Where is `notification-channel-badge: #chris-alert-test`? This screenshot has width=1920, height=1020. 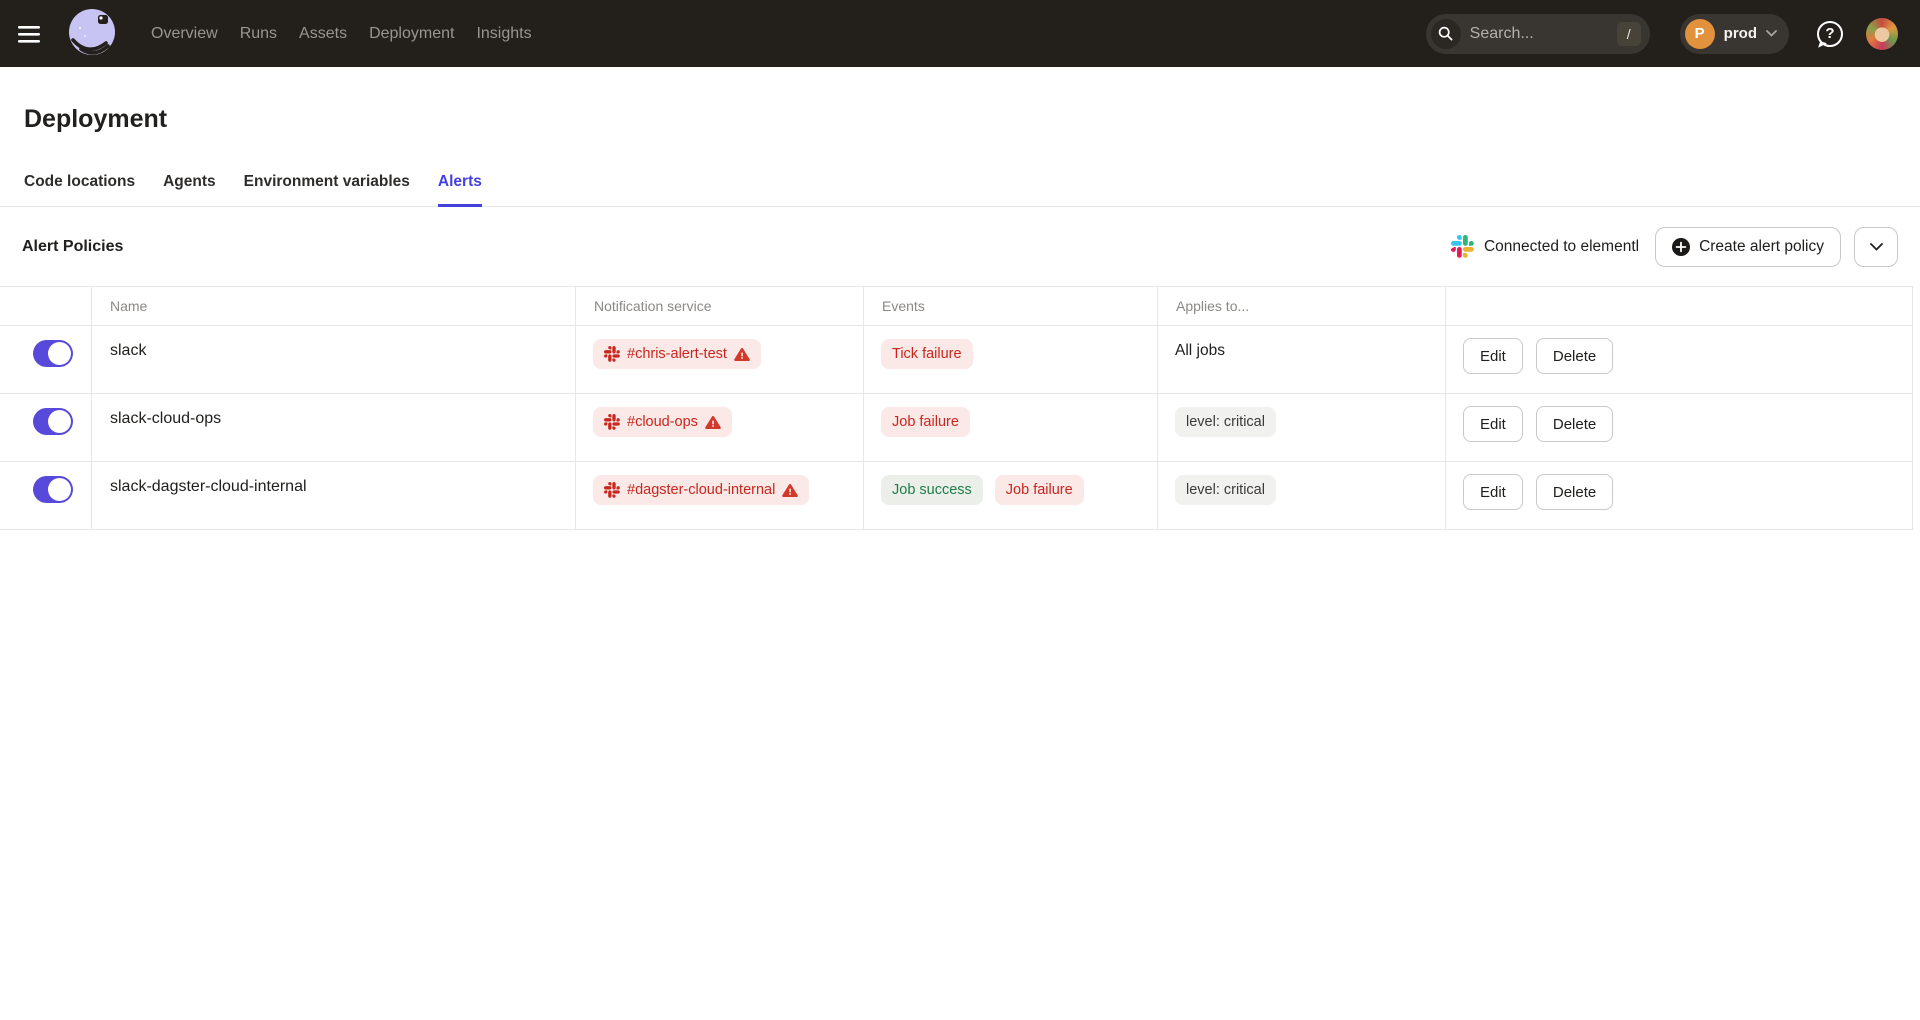
notification-channel-badge: #chris-alert-test is located at coordinates (677, 354).